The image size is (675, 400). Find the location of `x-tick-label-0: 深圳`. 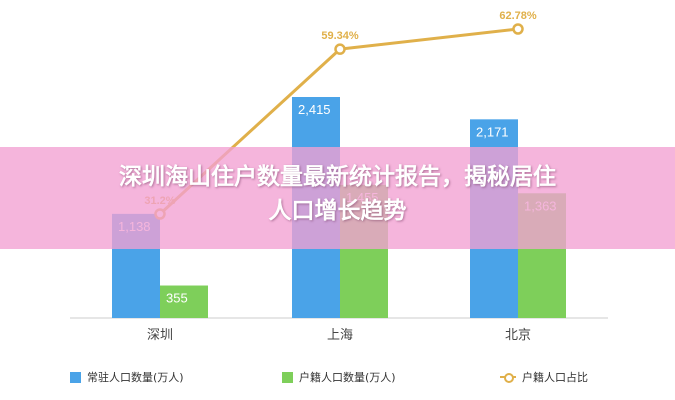

x-tick-label-0: 深圳 is located at coordinates (160, 335).